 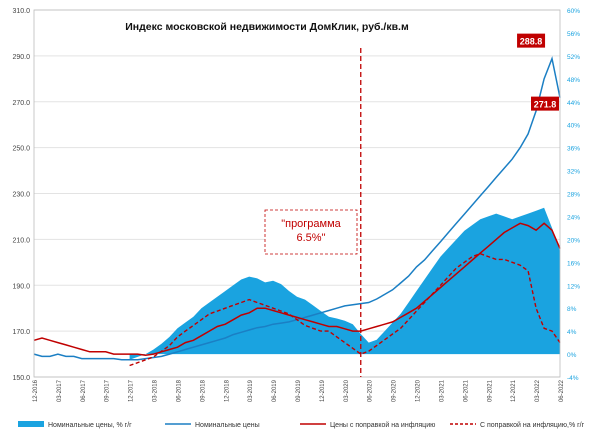 I want to click on legend-label: Номинальные цены, so click(x=227, y=425).